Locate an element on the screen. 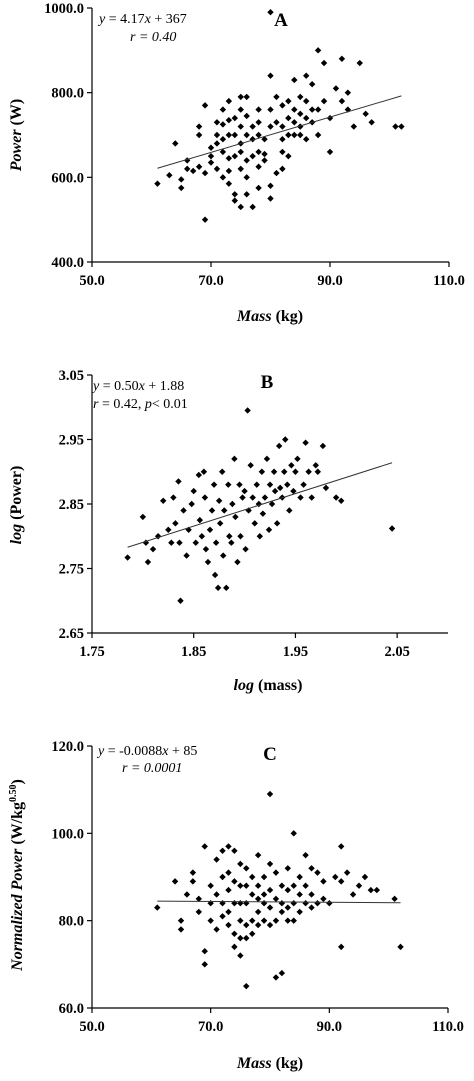  panel-c-y-tick-label-3: 100.0 is located at coordinates (67, 834).